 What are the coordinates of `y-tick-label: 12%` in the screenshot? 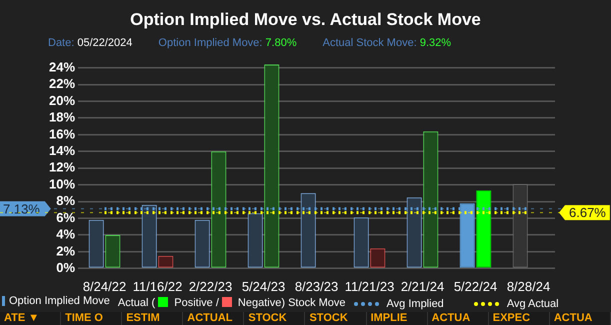 It's located at (62, 167).